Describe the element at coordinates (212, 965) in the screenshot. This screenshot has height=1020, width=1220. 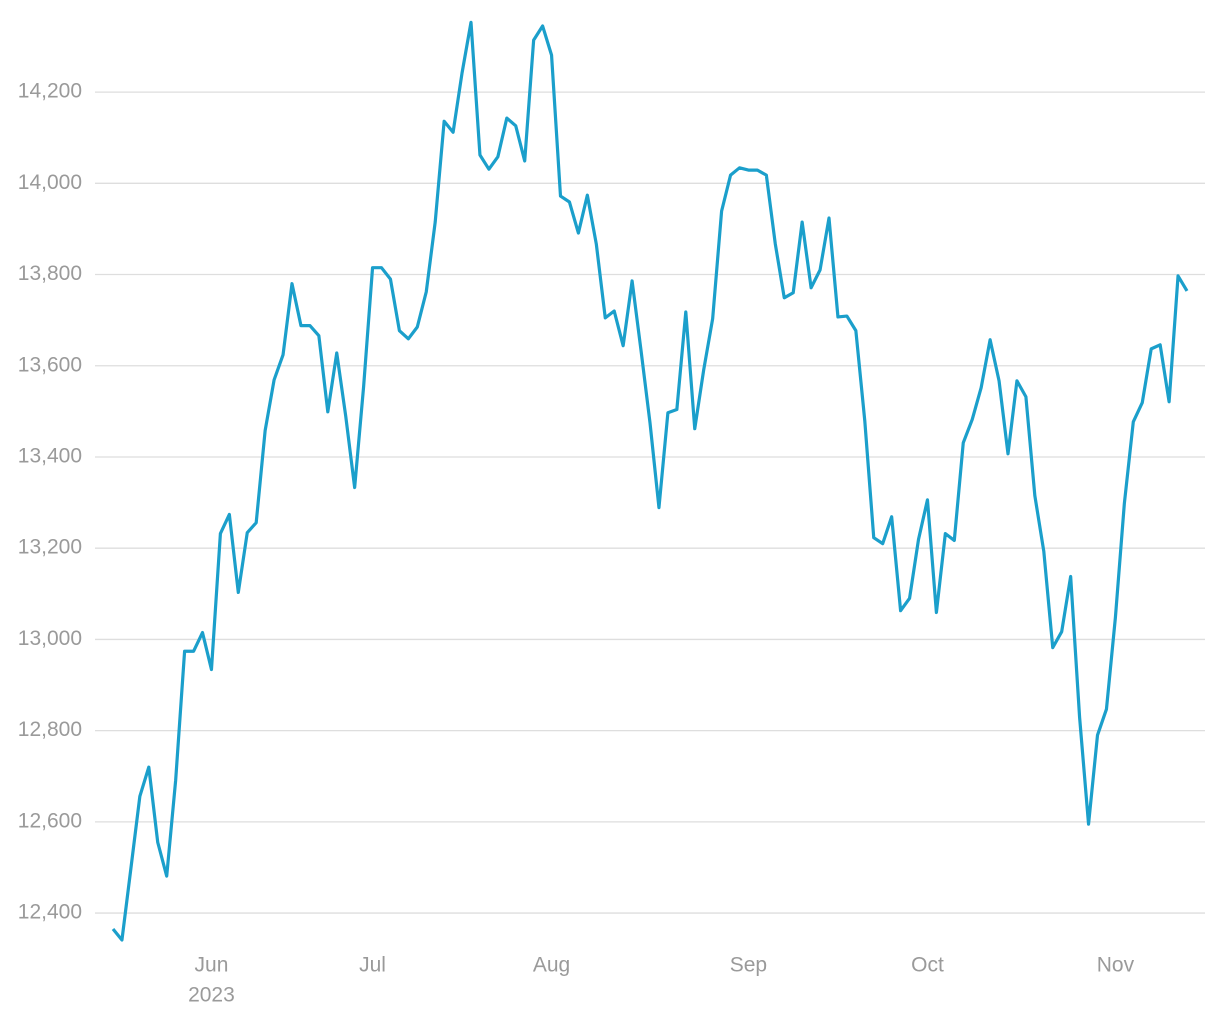
I see `x-tick-label: Jun` at that location.